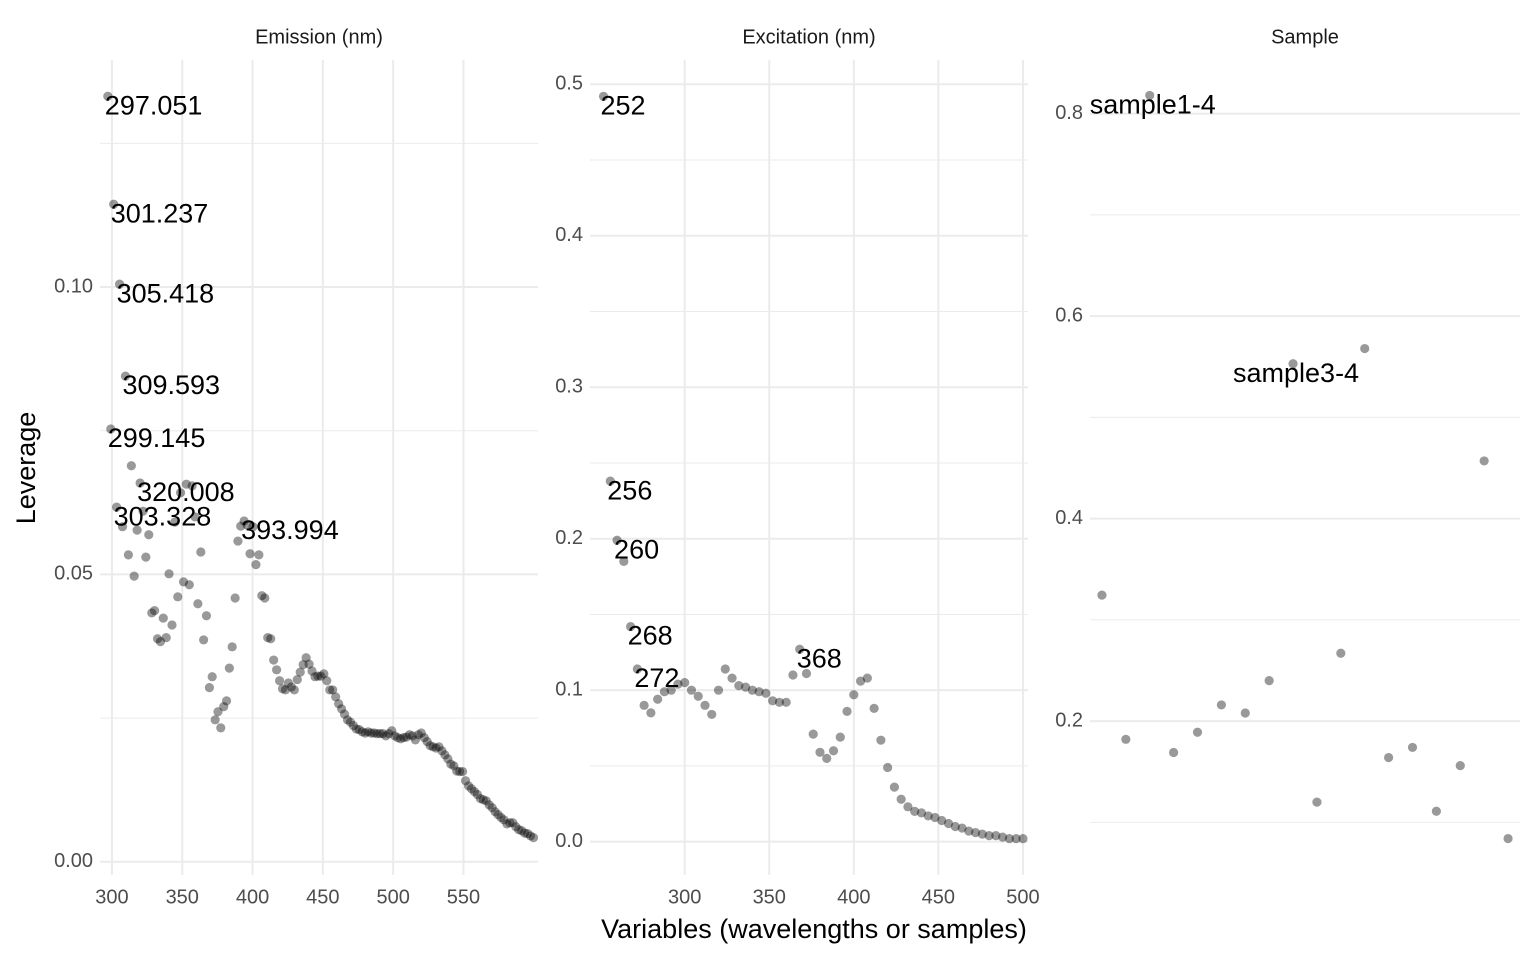 The height and width of the screenshot is (965, 1536). Describe the element at coordinates (1069, 518) in the screenshot. I see `y-tick-label: 0.4` at that location.